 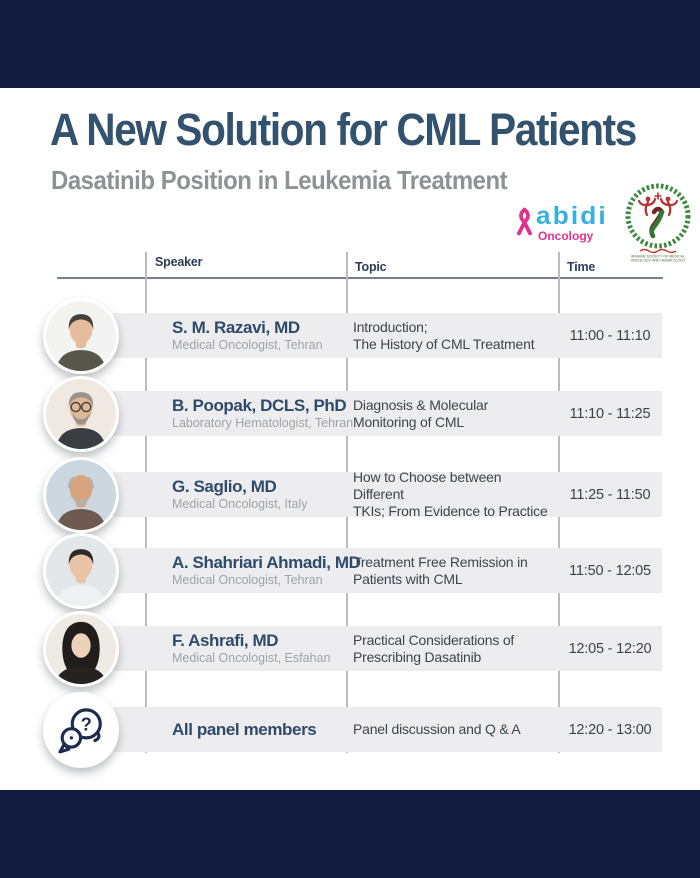 What do you see at coordinates (259, 405) in the screenshot?
I see `speaker-name: B. Poopak, DCLS, PhD` at bounding box center [259, 405].